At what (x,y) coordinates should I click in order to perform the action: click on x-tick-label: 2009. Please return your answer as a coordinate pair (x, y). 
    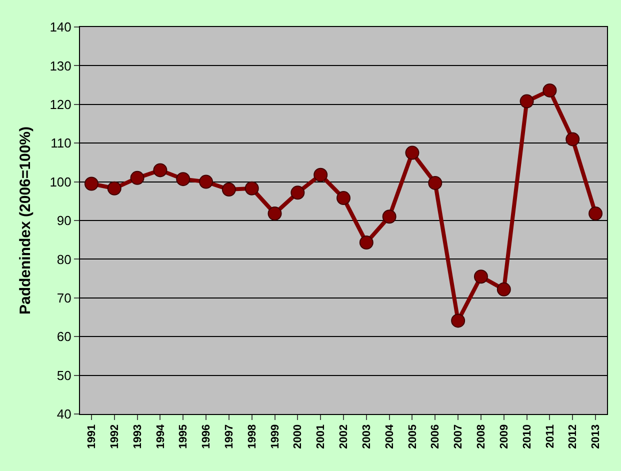
    Looking at the image, I should click on (504, 436).